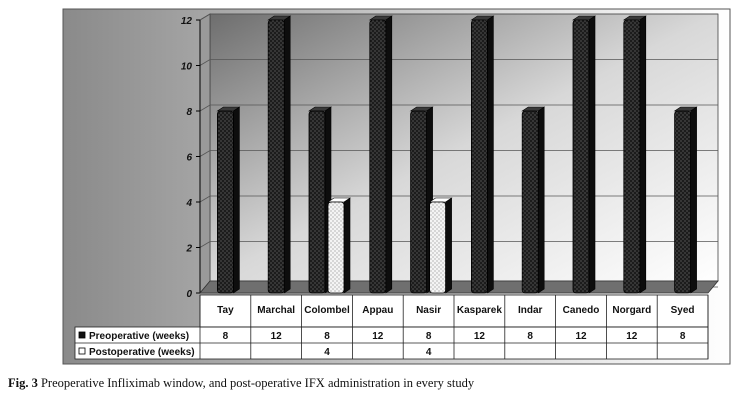 The width and height of the screenshot is (735, 405). Describe the element at coordinates (428, 310) in the screenshot. I see `category-label: Nasir` at that location.